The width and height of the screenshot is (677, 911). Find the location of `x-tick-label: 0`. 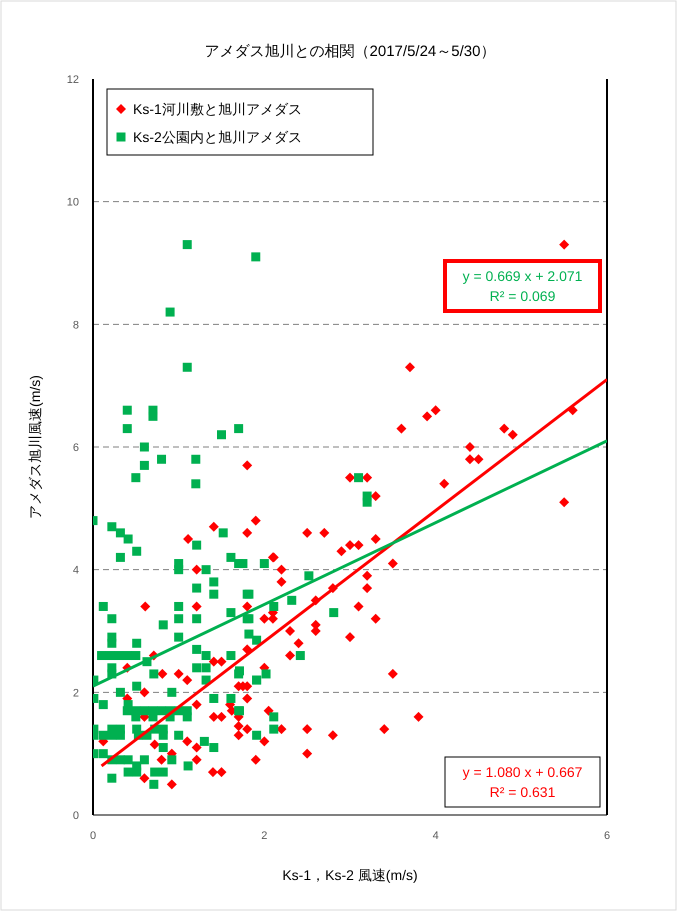

x-tick-label: 0 is located at coordinates (93, 836).